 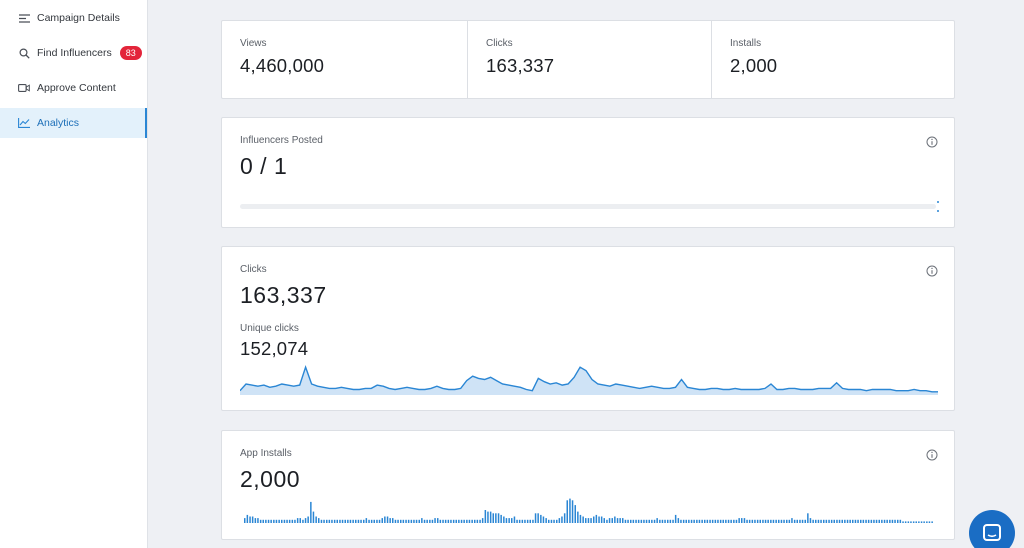 I want to click on installs-label: Installs, so click(x=746, y=43).